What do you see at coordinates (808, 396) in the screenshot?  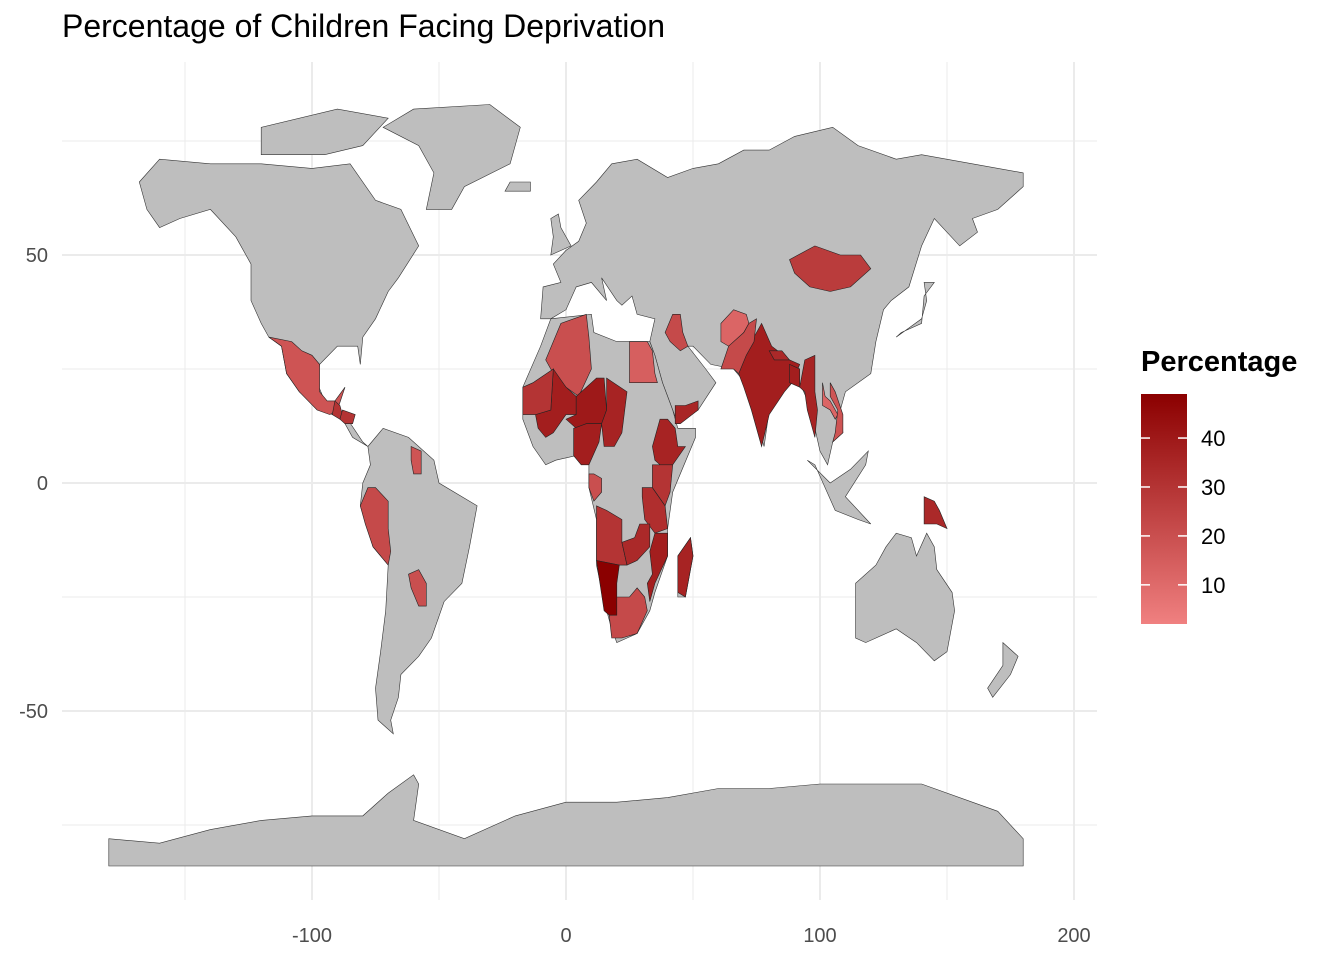 I see `region-myanmar` at bounding box center [808, 396].